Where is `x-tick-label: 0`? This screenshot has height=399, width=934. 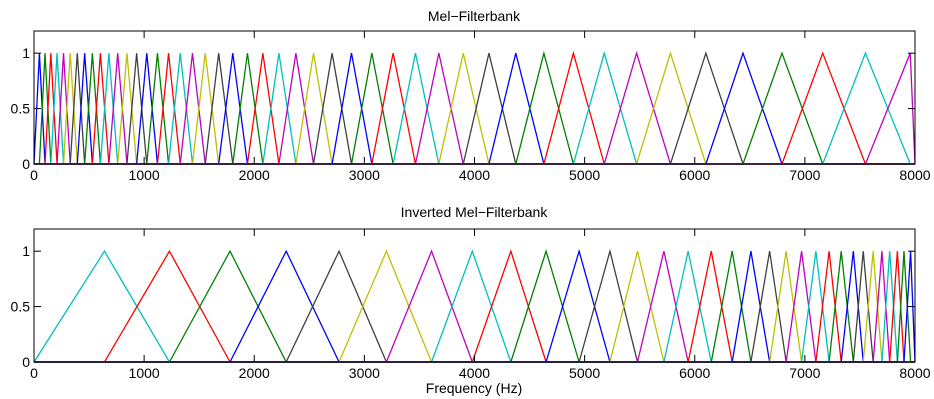 x-tick-label: 0 is located at coordinates (34, 373).